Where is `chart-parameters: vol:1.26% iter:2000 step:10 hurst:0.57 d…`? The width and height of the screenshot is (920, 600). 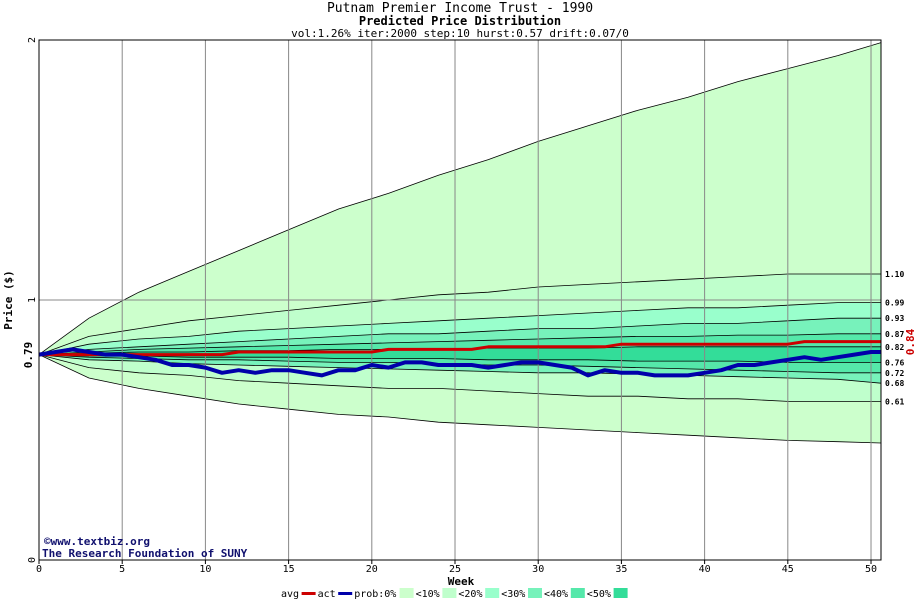 chart-parameters: vol:1.26% iter:2000 step:10 hurst:0.57 d… is located at coordinates (460, 33).